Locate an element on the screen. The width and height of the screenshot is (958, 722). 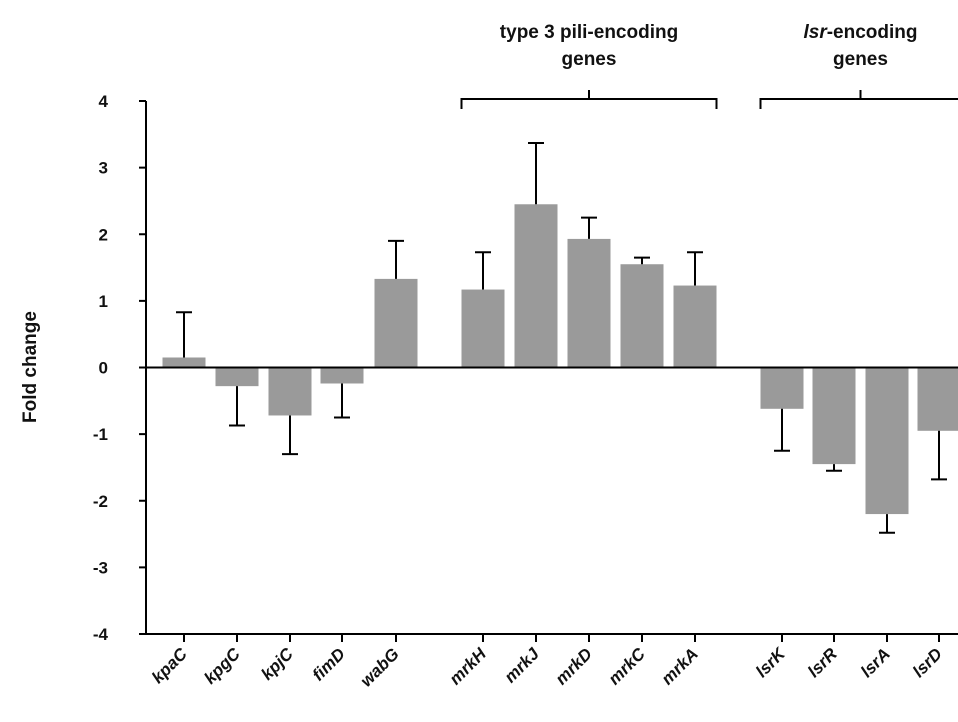
category-label-lsrR: lsrR is located at coordinates (822, 662).